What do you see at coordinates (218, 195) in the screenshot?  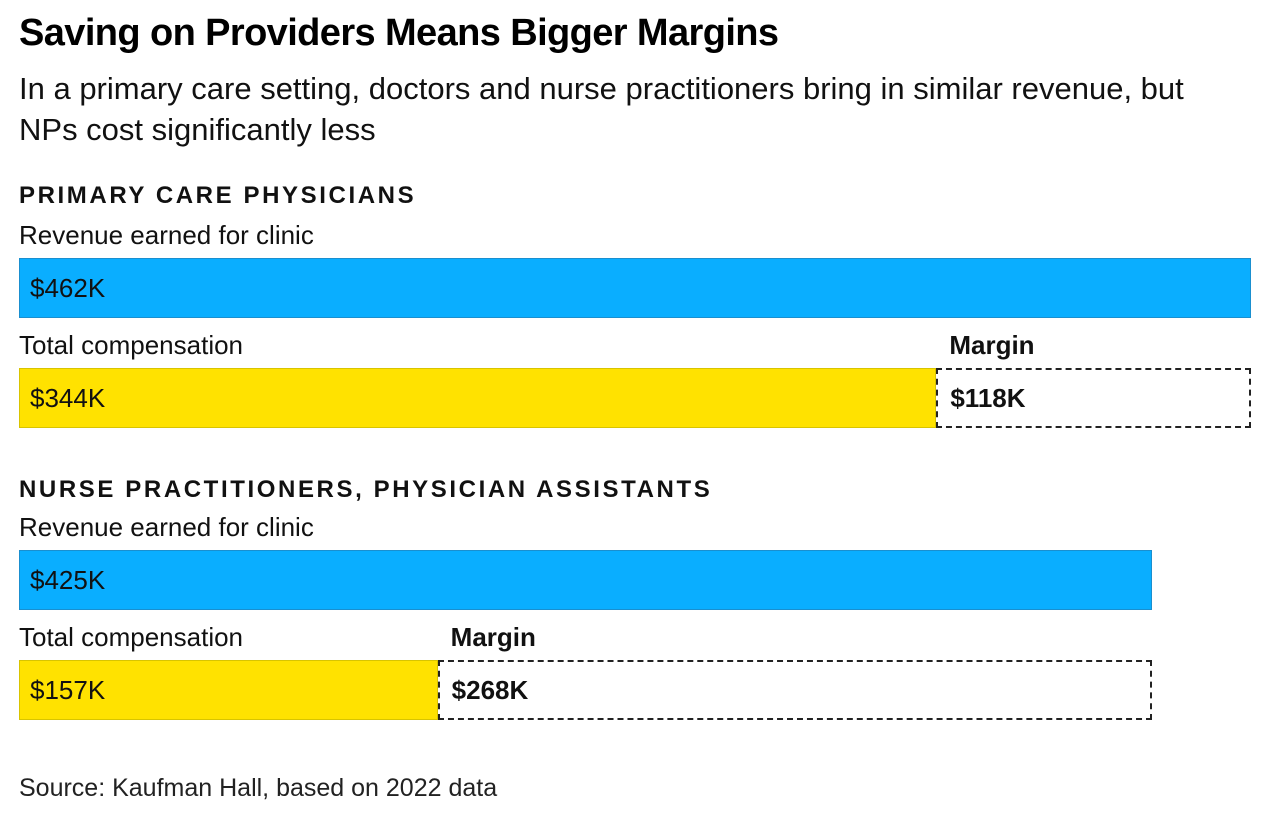 I see `section-heading: PRIMARY CARE PHYSICIANS` at bounding box center [218, 195].